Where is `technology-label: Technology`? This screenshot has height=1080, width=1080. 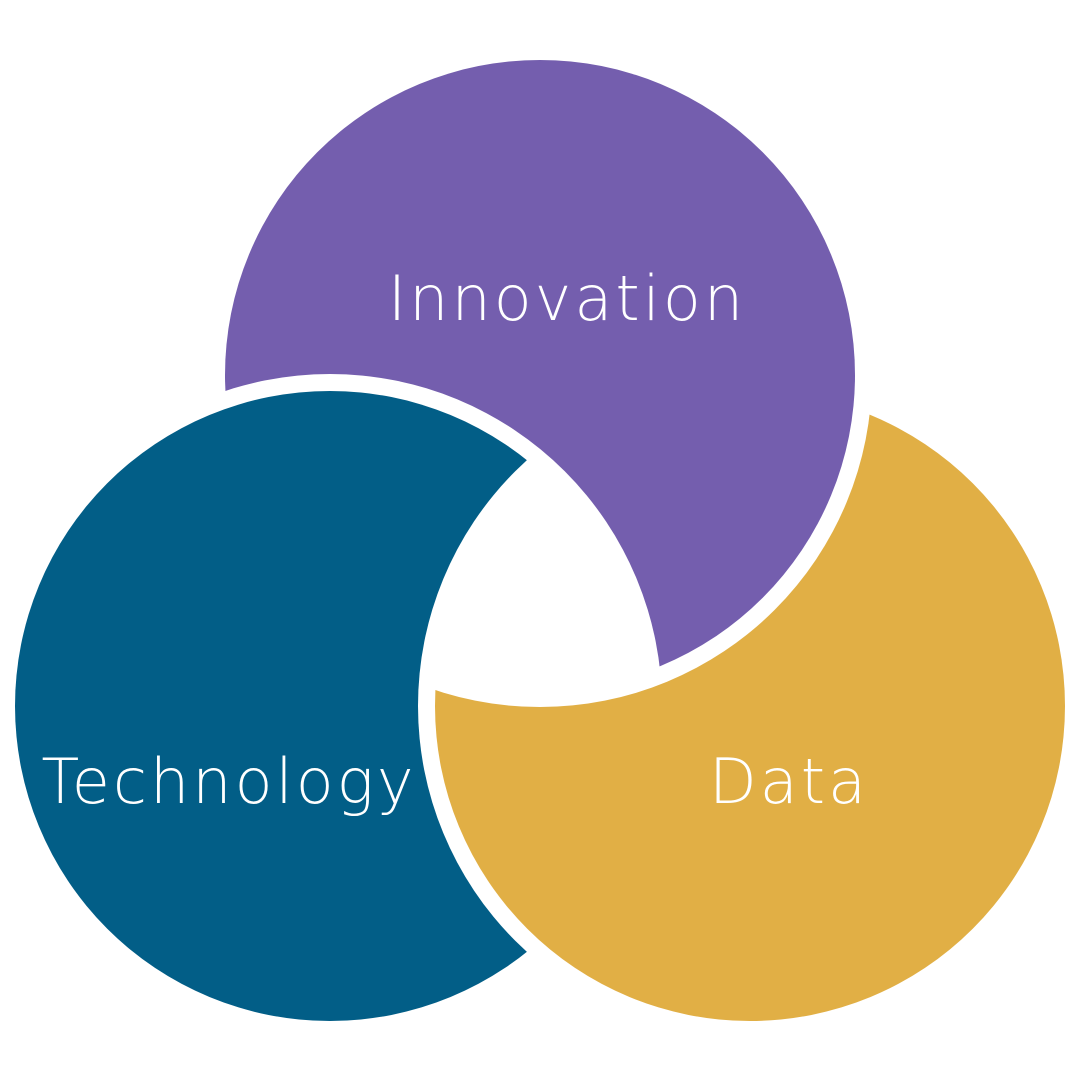
technology-label: Technology is located at coordinates (228, 781).